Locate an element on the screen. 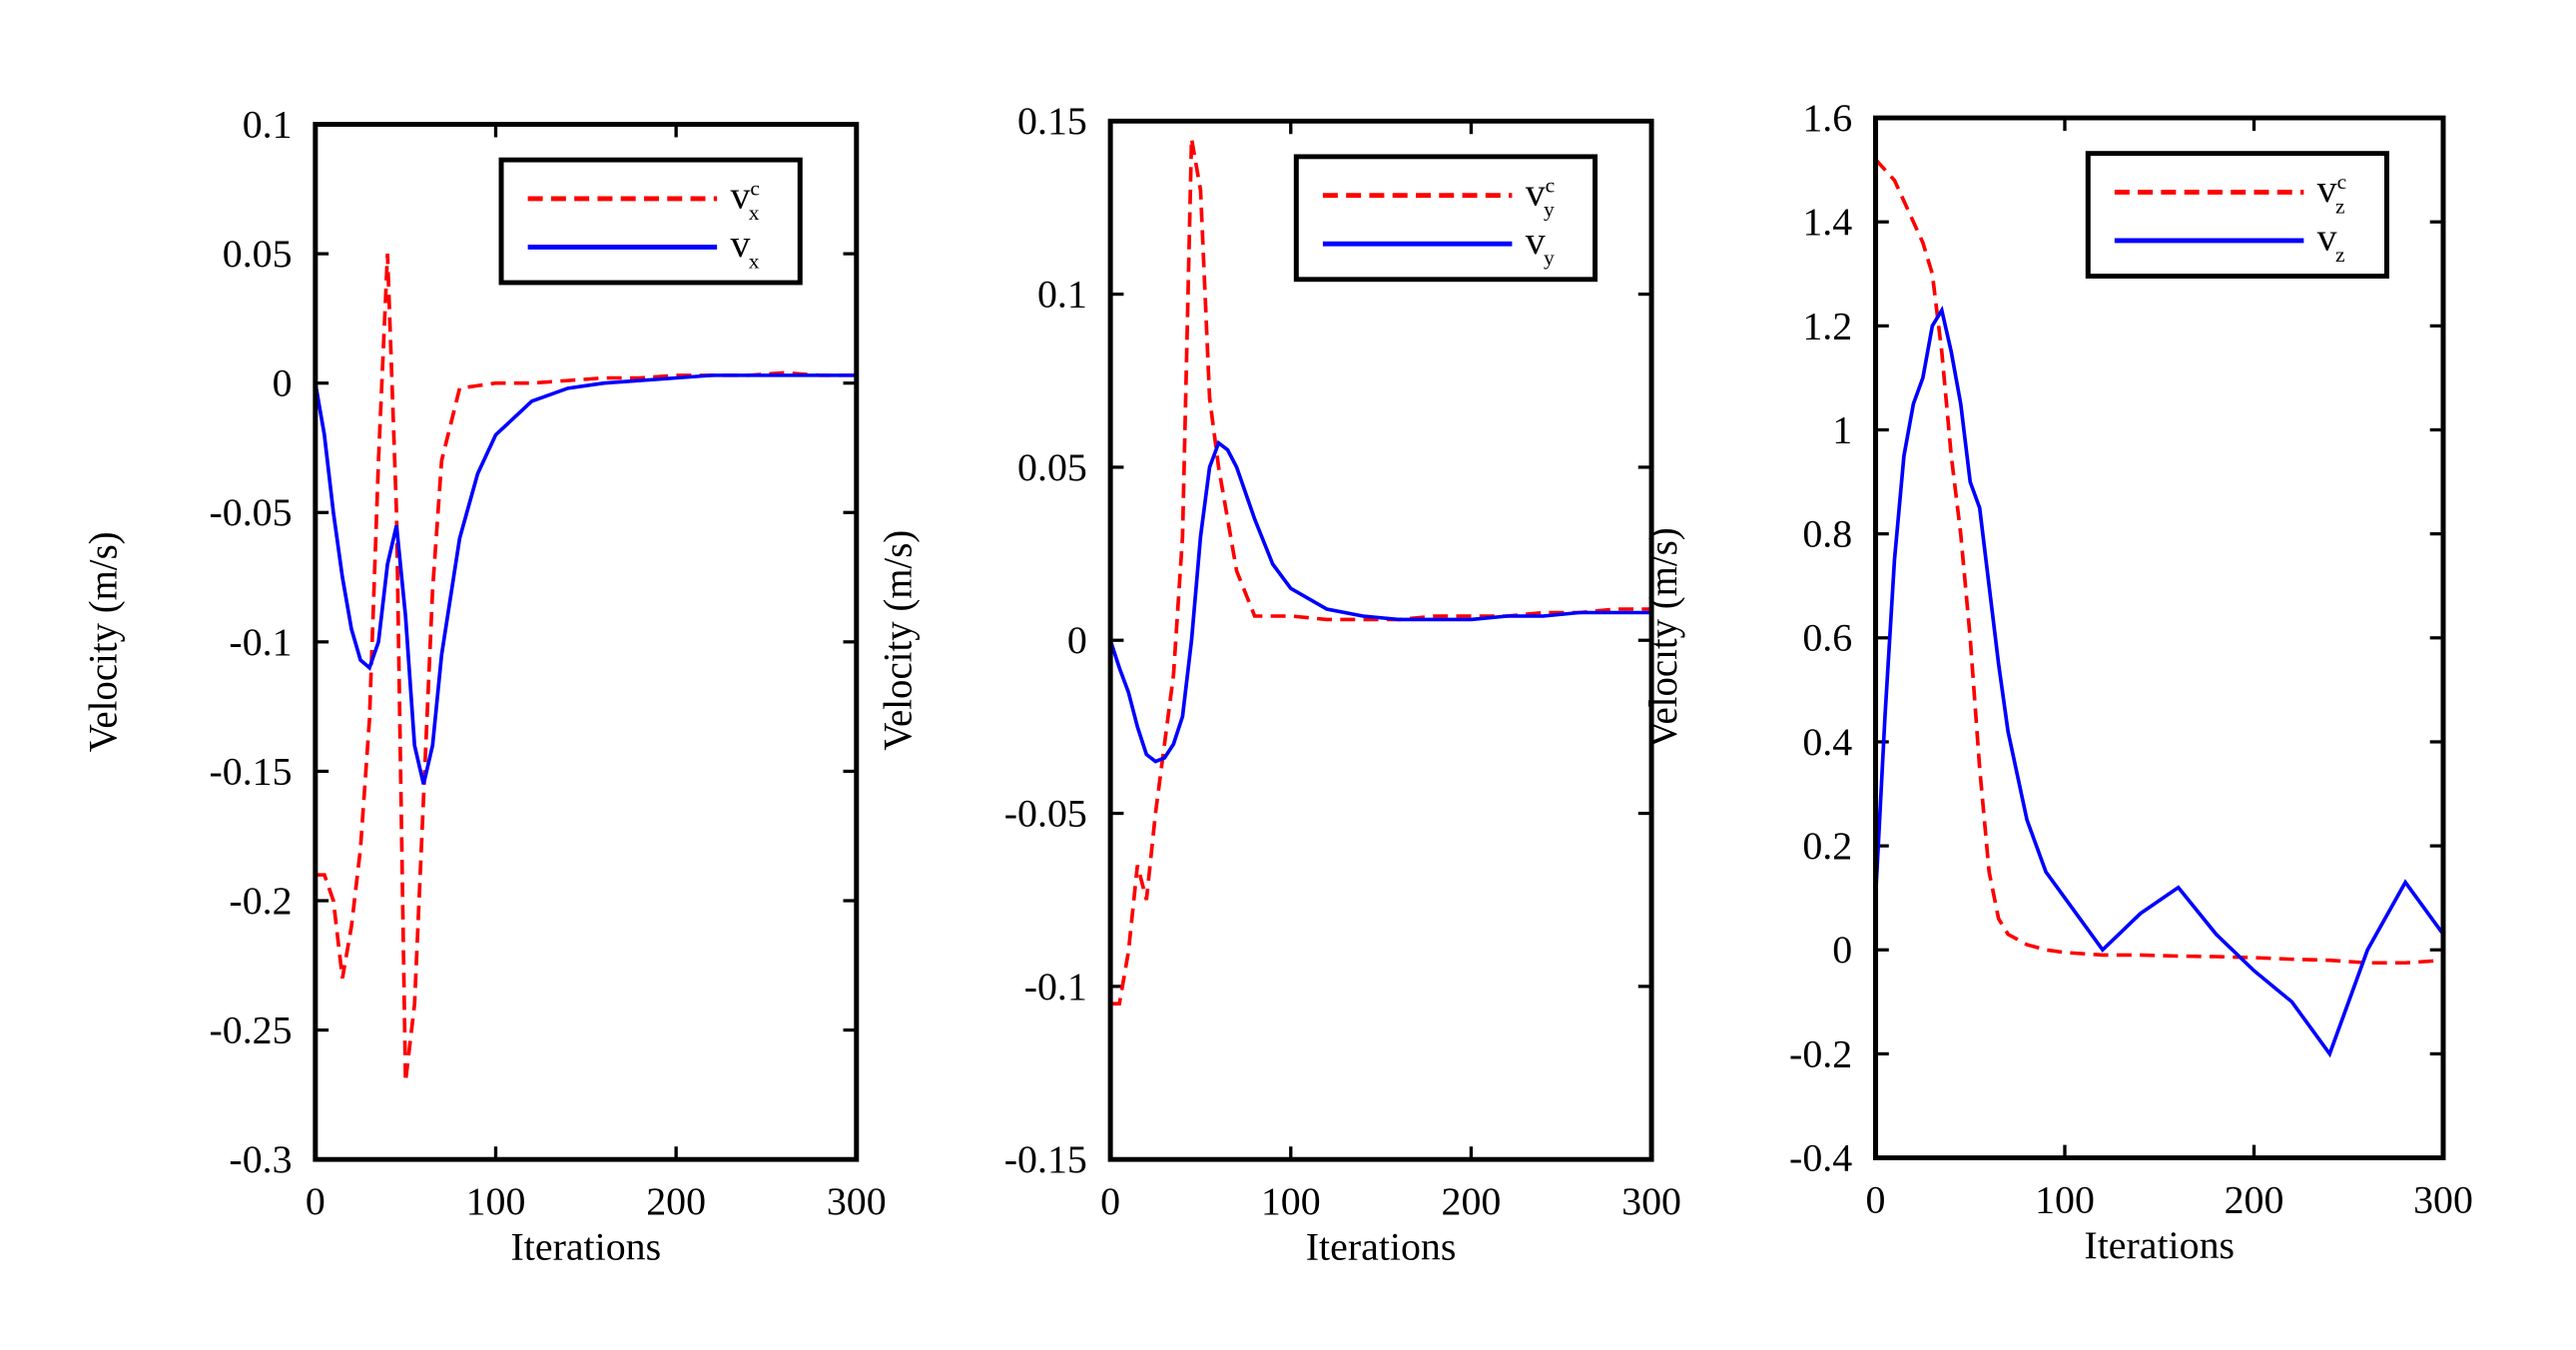  legend-label: vc x is located at coordinates (745, 199).